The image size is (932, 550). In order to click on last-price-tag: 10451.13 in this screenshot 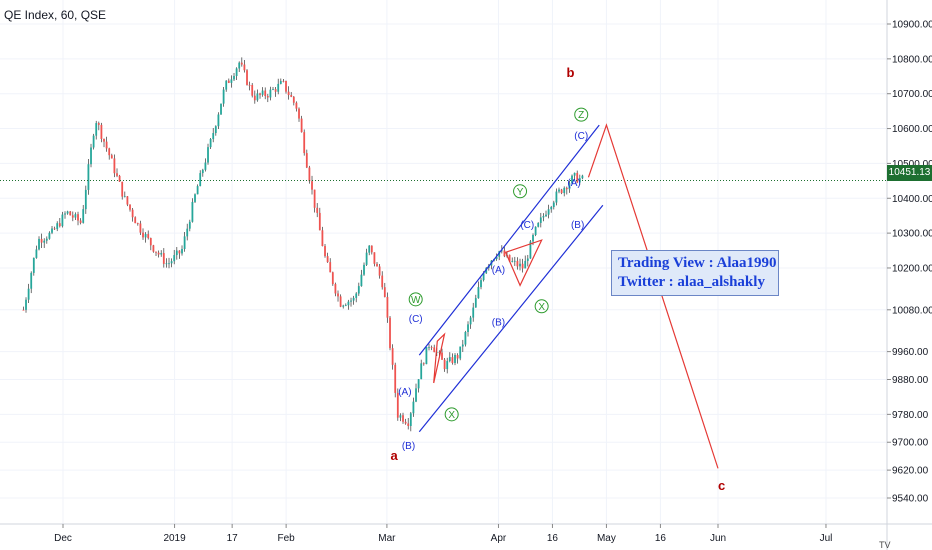, I will do `click(909, 173)`.